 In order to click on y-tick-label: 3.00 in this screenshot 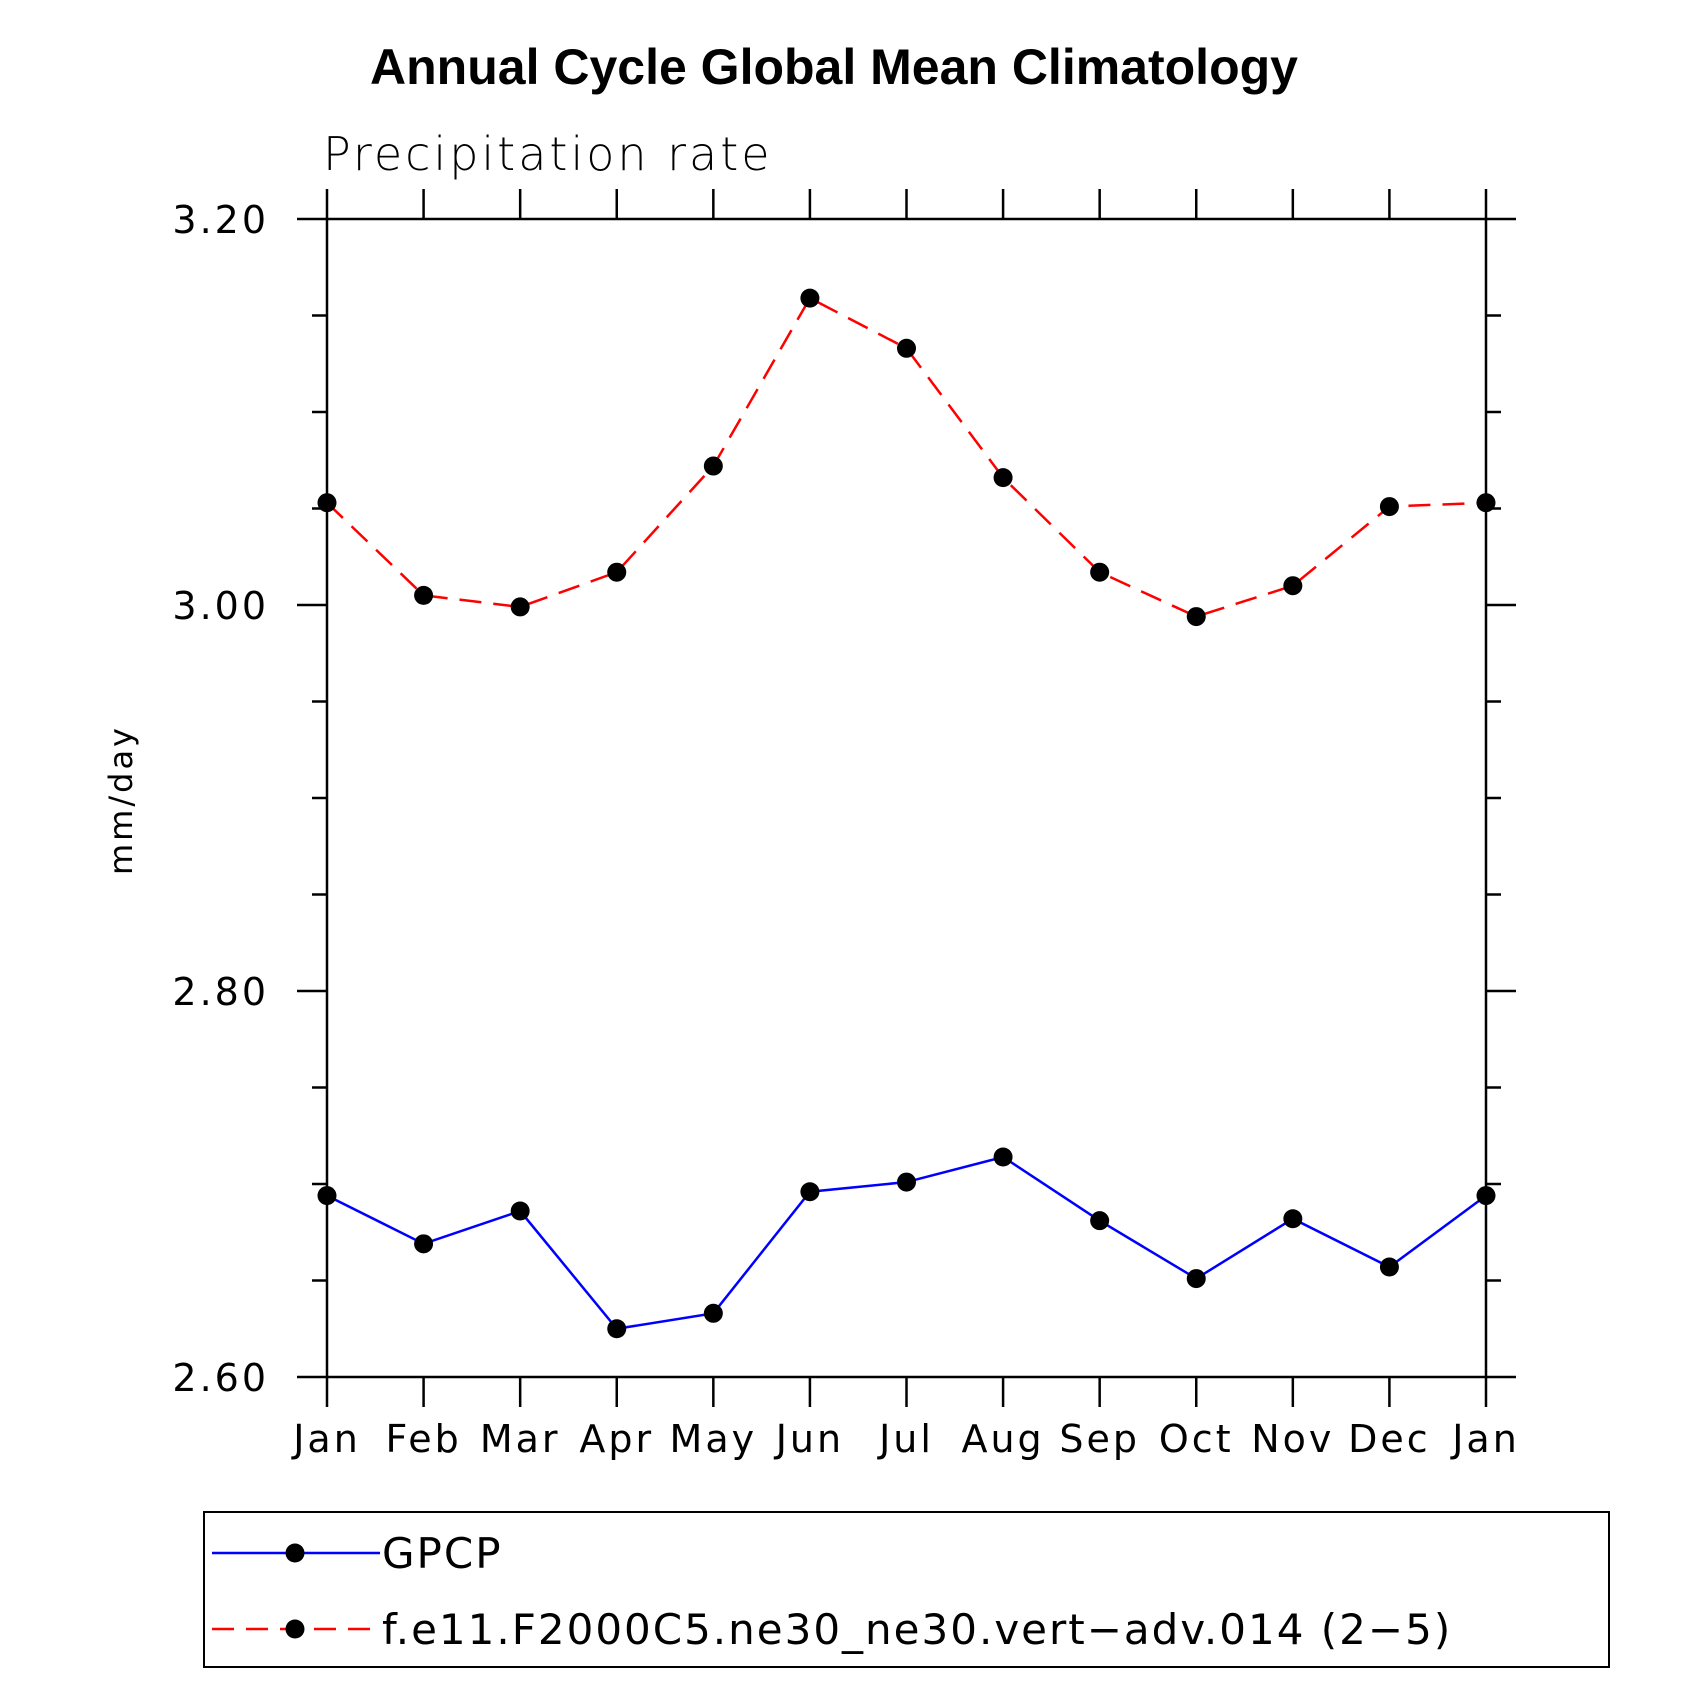, I will do `click(220, 606)`.